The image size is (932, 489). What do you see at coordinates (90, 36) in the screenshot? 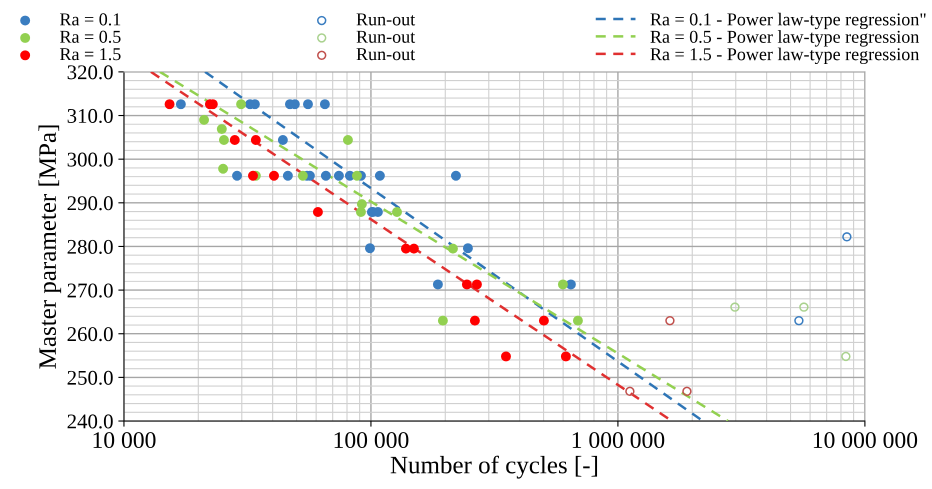
I see `legend-label: Ra = 0.5` at bounding box center [90, 36].